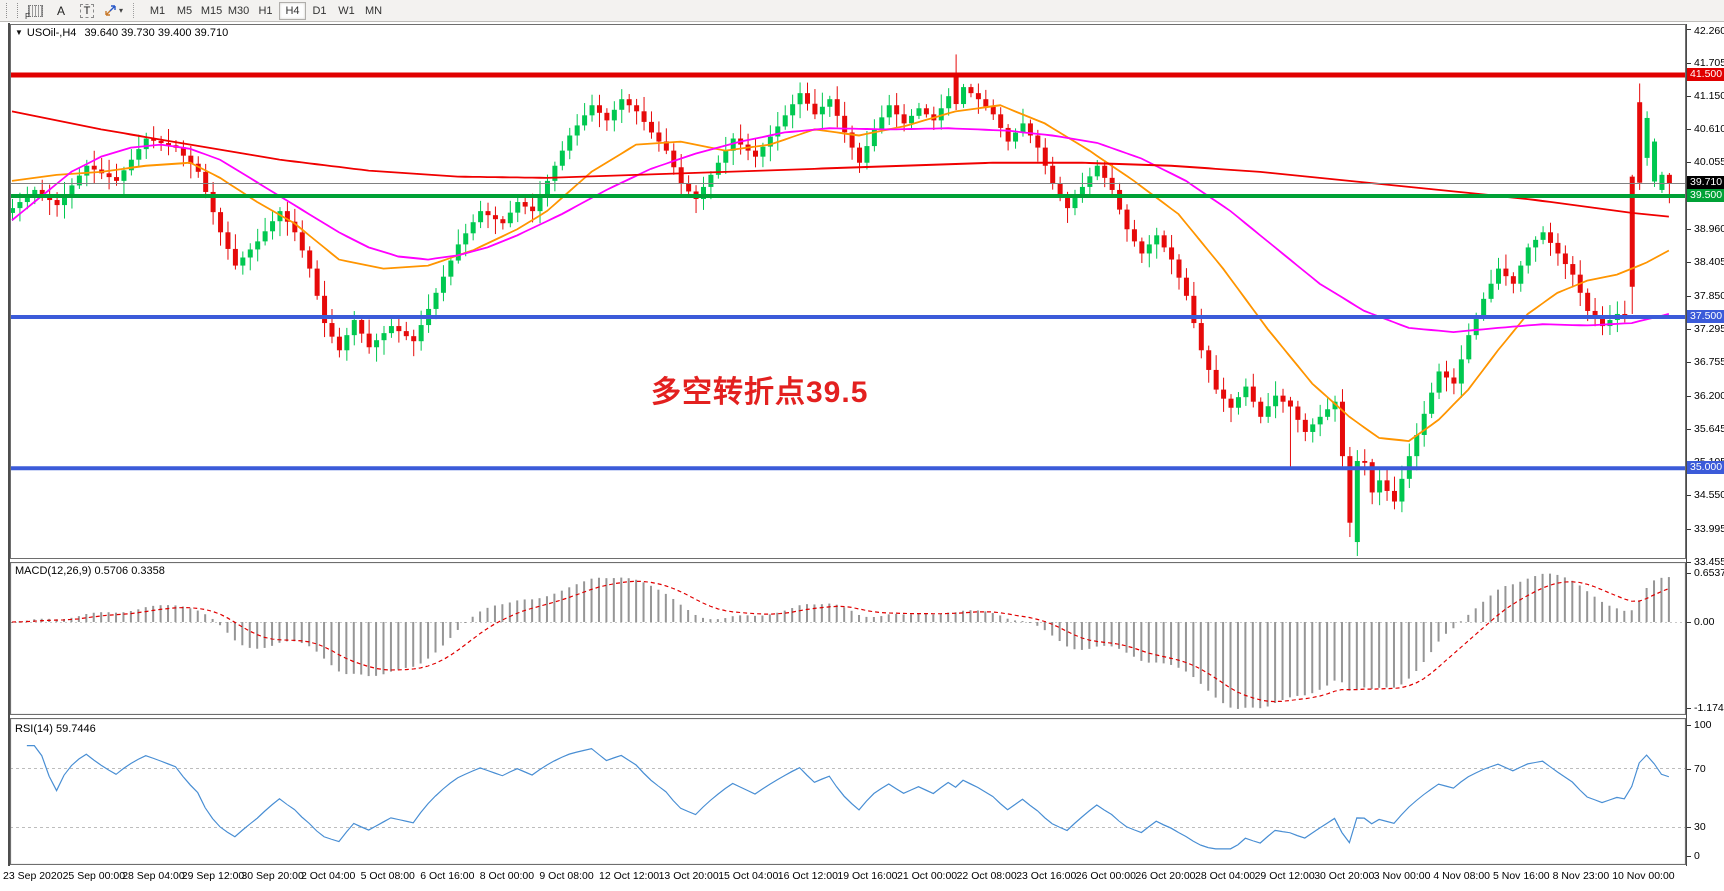 The width and height of the screenshot is (1724, 891). Describe the element at coordinates (1709, 429) in the screenshot. I see `price-tick-label: 35.645` at that location.